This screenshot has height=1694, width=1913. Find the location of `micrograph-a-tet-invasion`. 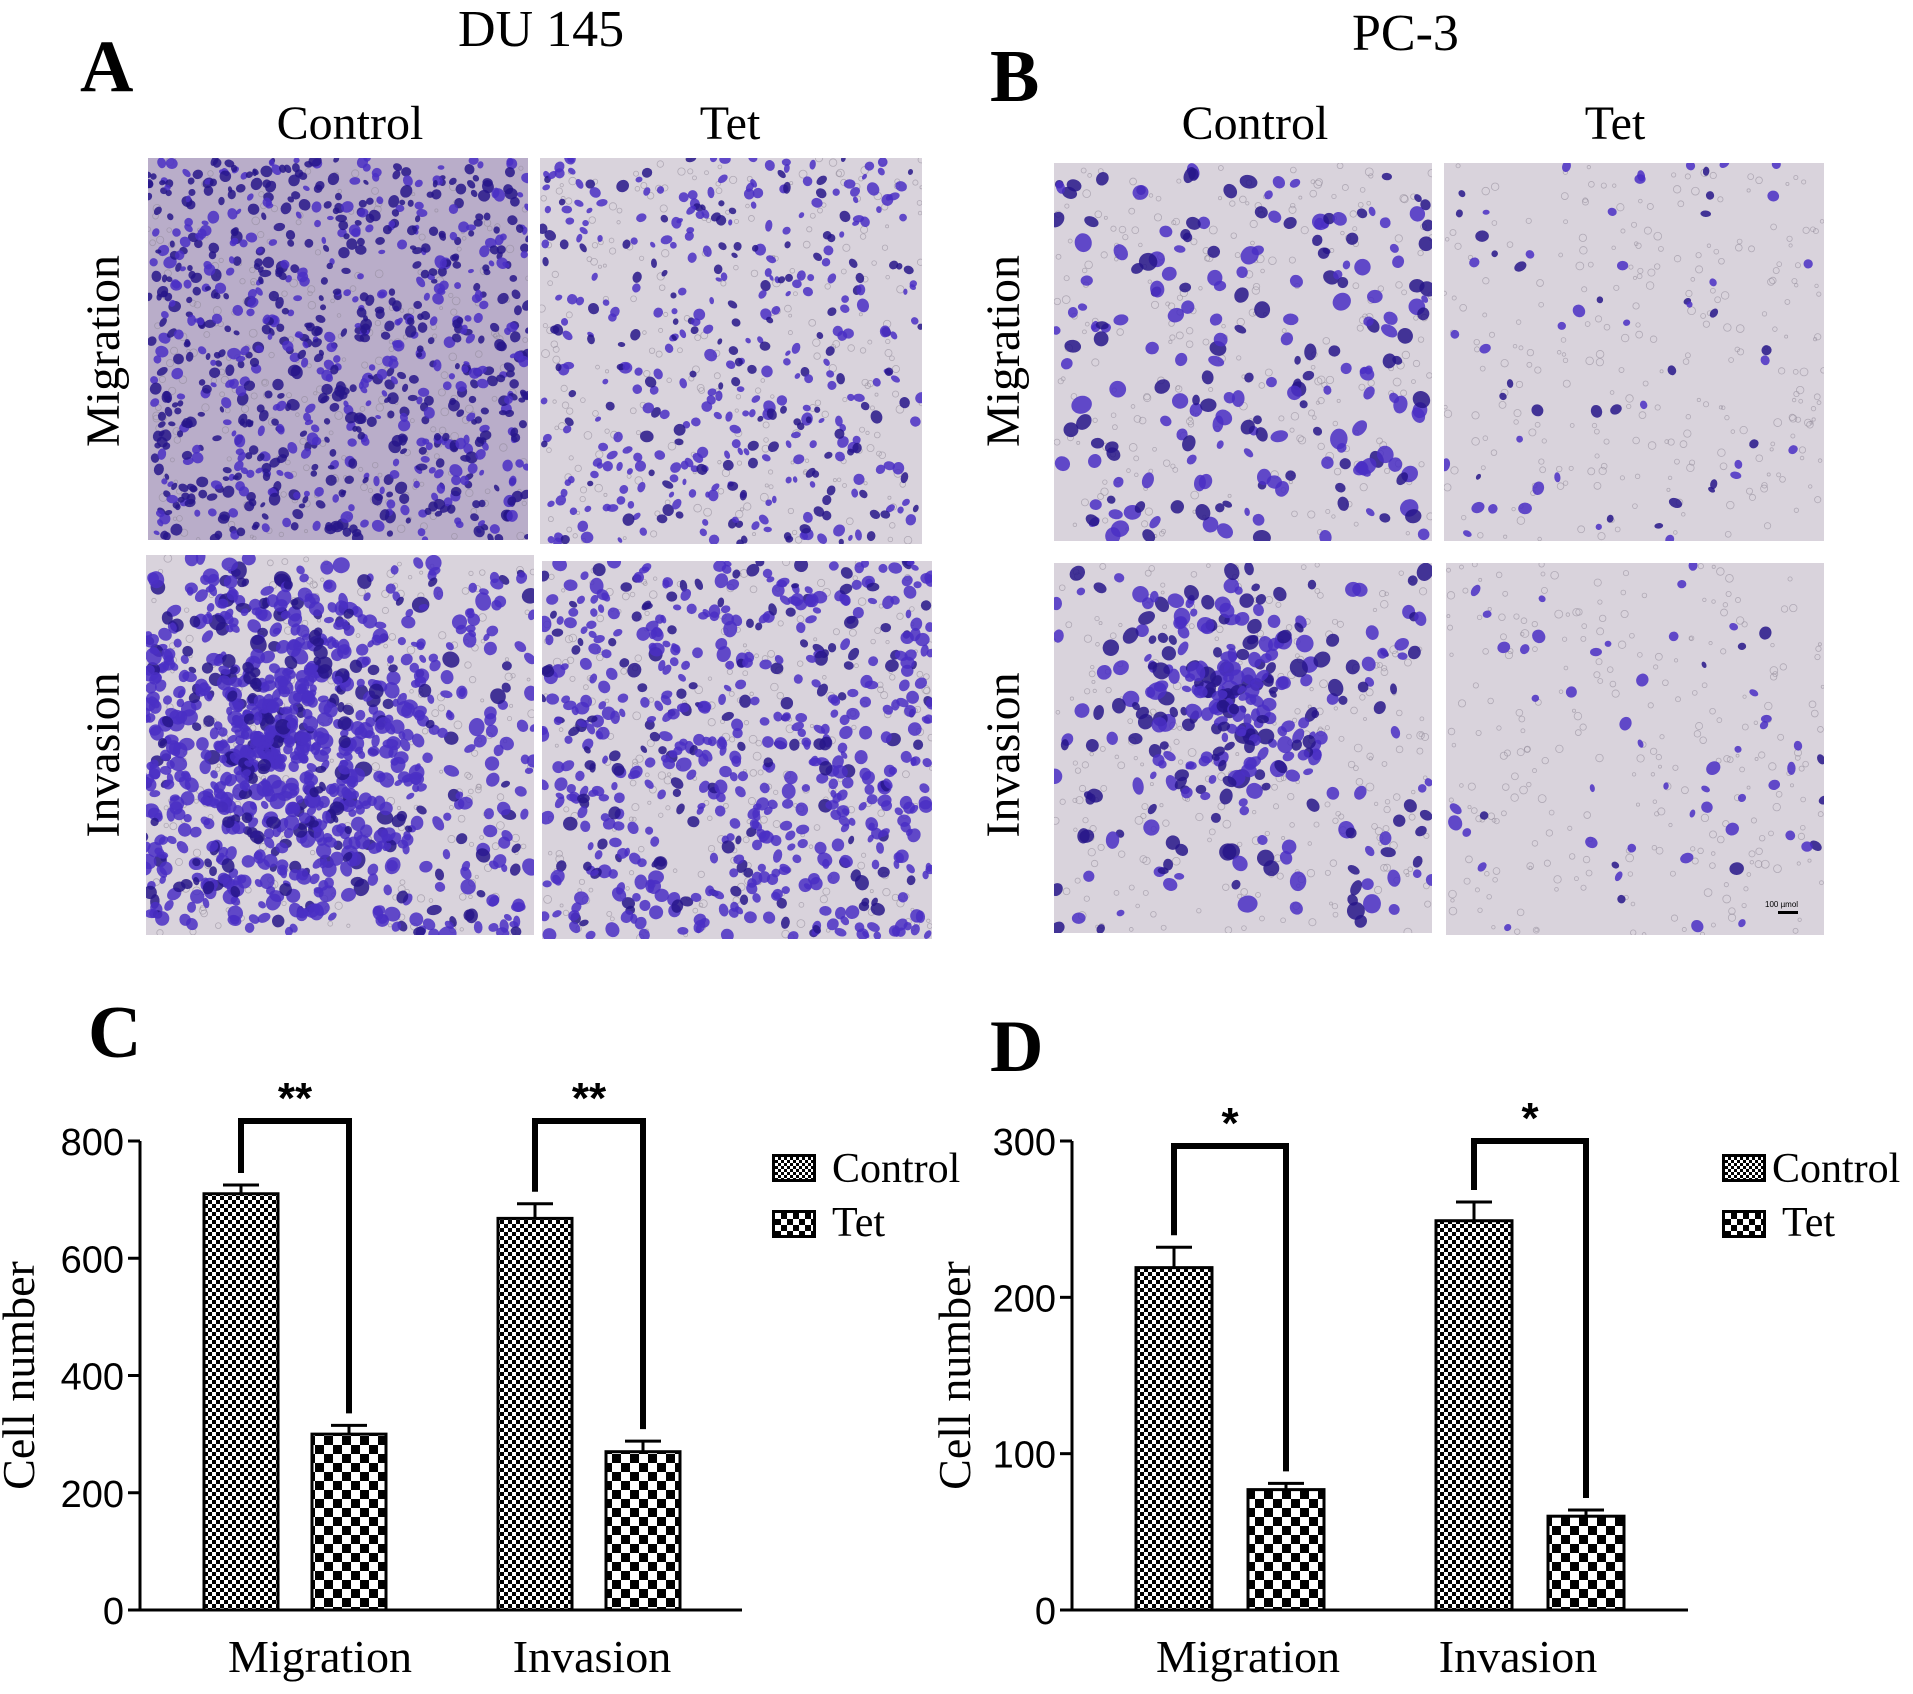

micrograph-a-tet-invasion is located at coordinates (737, 750).